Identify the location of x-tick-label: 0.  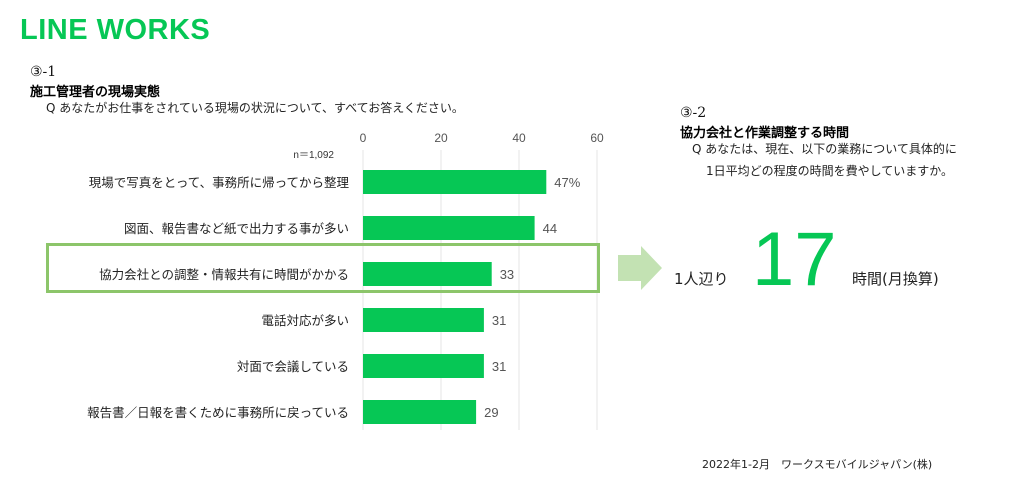
(363, 138).